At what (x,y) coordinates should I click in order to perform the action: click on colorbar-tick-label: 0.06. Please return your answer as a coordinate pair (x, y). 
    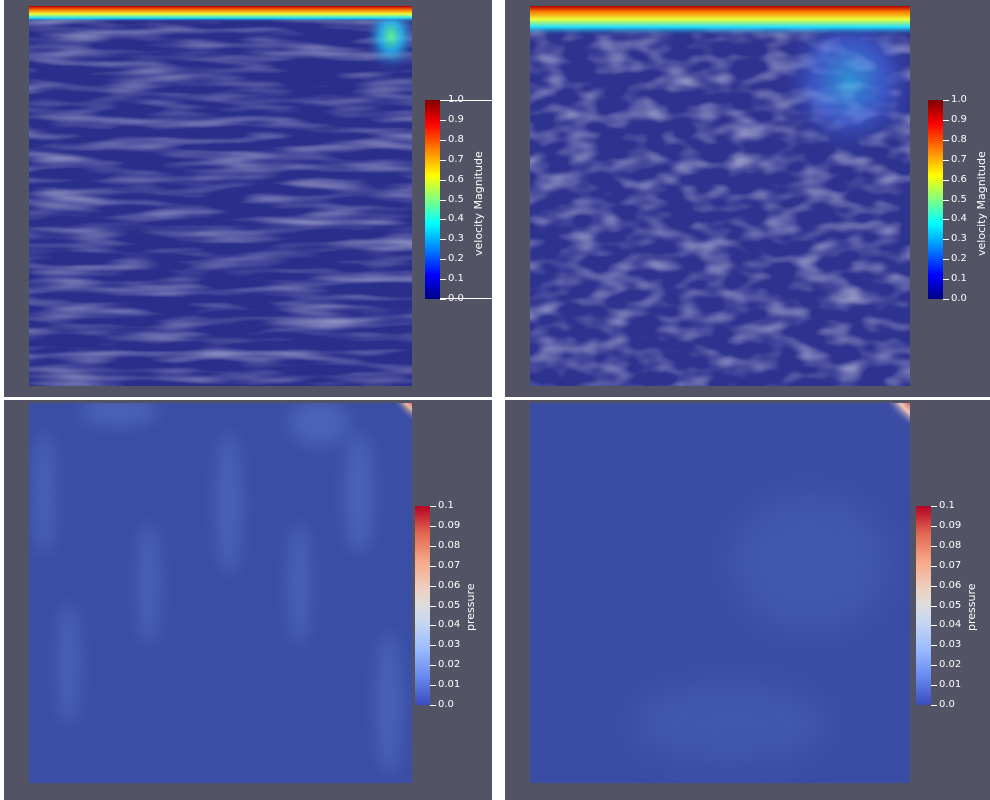
    Looking at the image, I should click on (449, 585).